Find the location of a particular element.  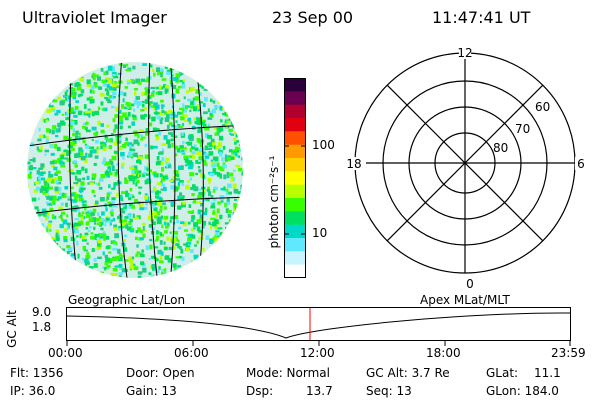

date-label: 23 Sep 00 is located at coordinates (313, 17).